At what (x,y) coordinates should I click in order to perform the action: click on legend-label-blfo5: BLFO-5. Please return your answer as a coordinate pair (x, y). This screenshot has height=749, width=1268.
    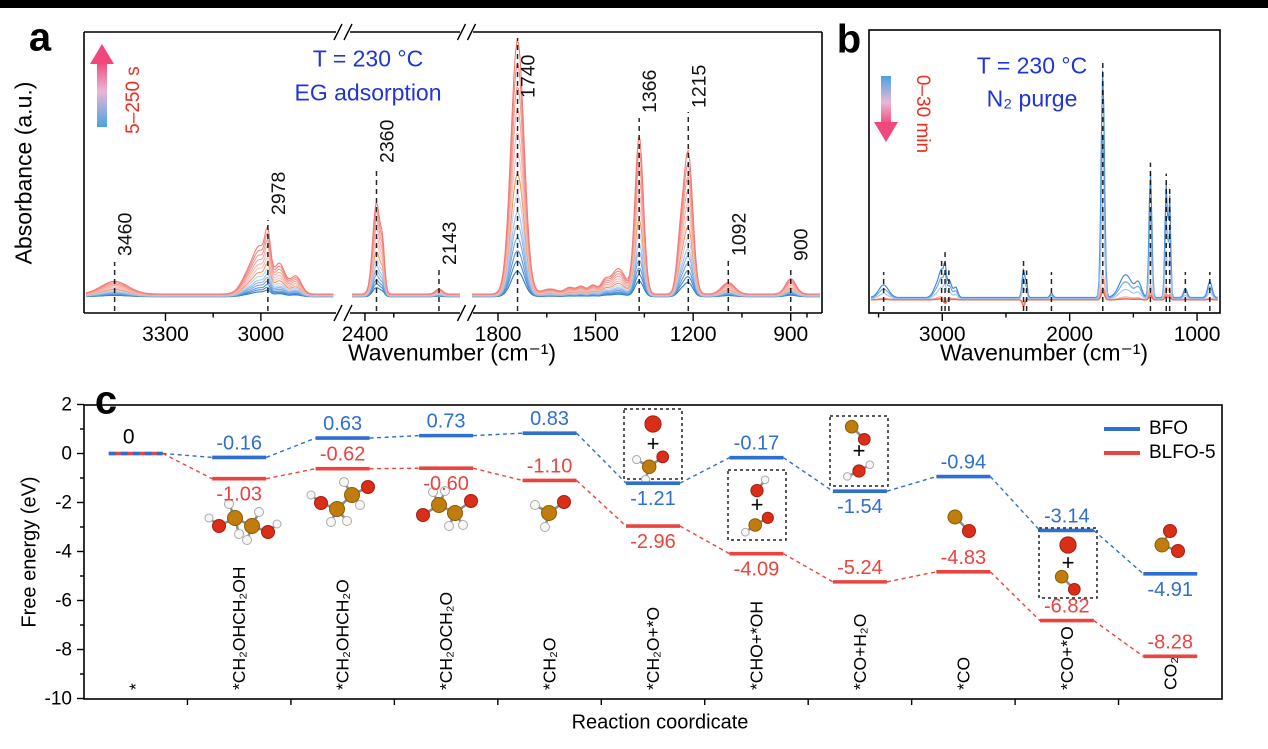
    Looking at the image, I should click on (1182, 452).